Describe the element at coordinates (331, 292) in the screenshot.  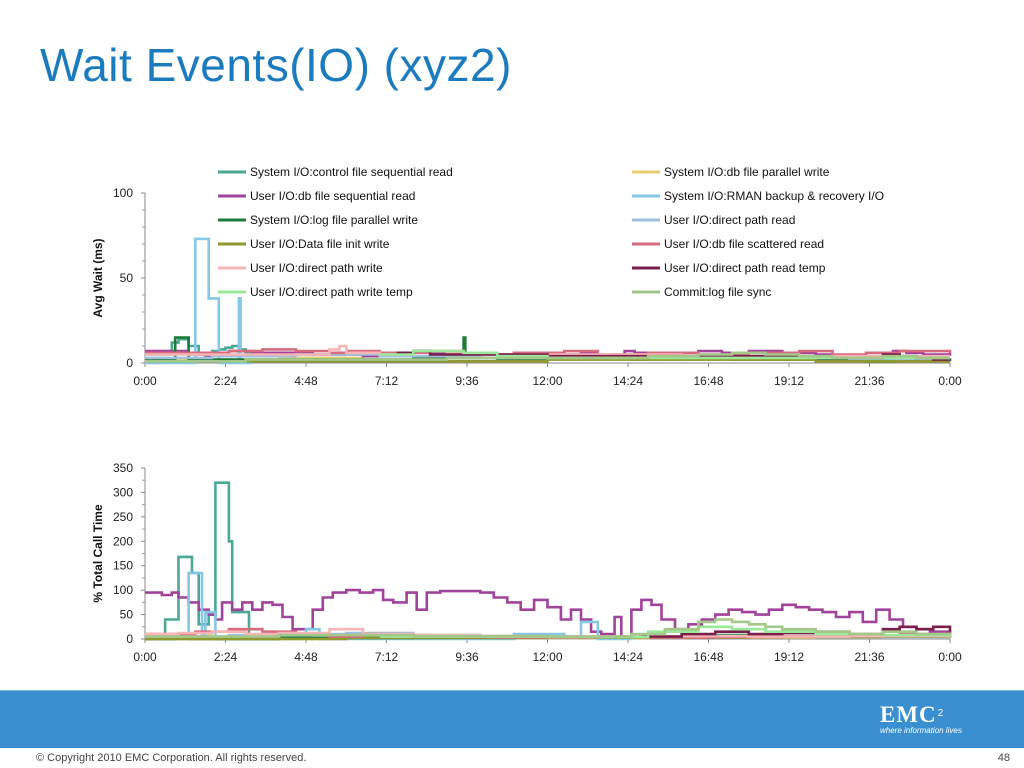
I see `legend-label: User I/O:direct path write temp` at that location.